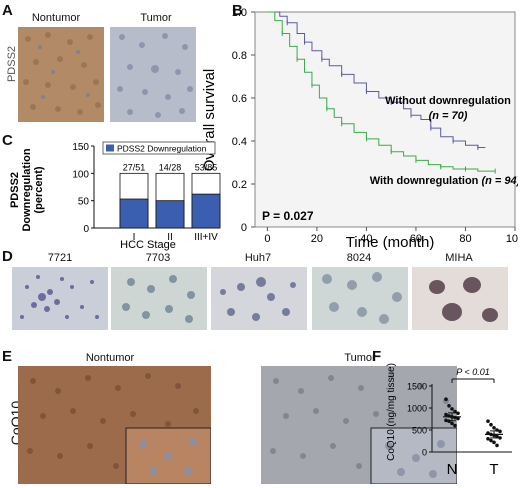 This screenshot has height=488, width=520. I want to click on panel-a-ylabel: PDSS2, so click(12, 64).